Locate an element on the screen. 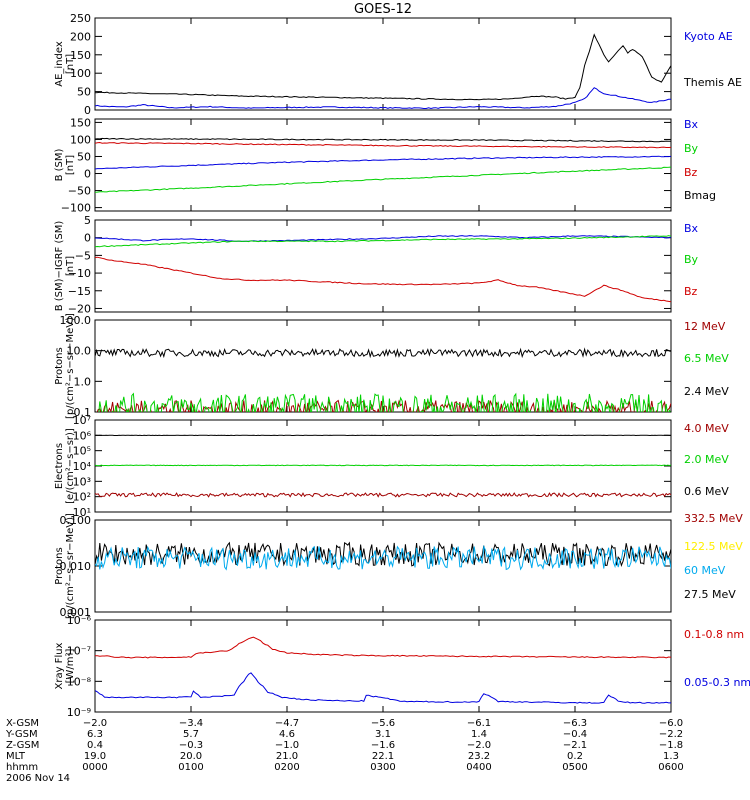  series-line-0-05-0-3-nm is located at coordinates (383, 688).